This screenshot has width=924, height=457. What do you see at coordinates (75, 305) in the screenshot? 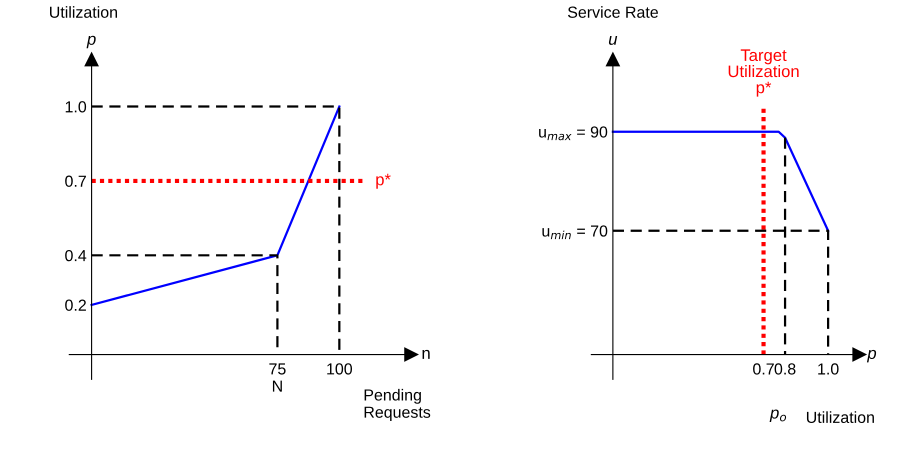
I see `y-tick-label: 0.2` at bounding box center [75, 305].